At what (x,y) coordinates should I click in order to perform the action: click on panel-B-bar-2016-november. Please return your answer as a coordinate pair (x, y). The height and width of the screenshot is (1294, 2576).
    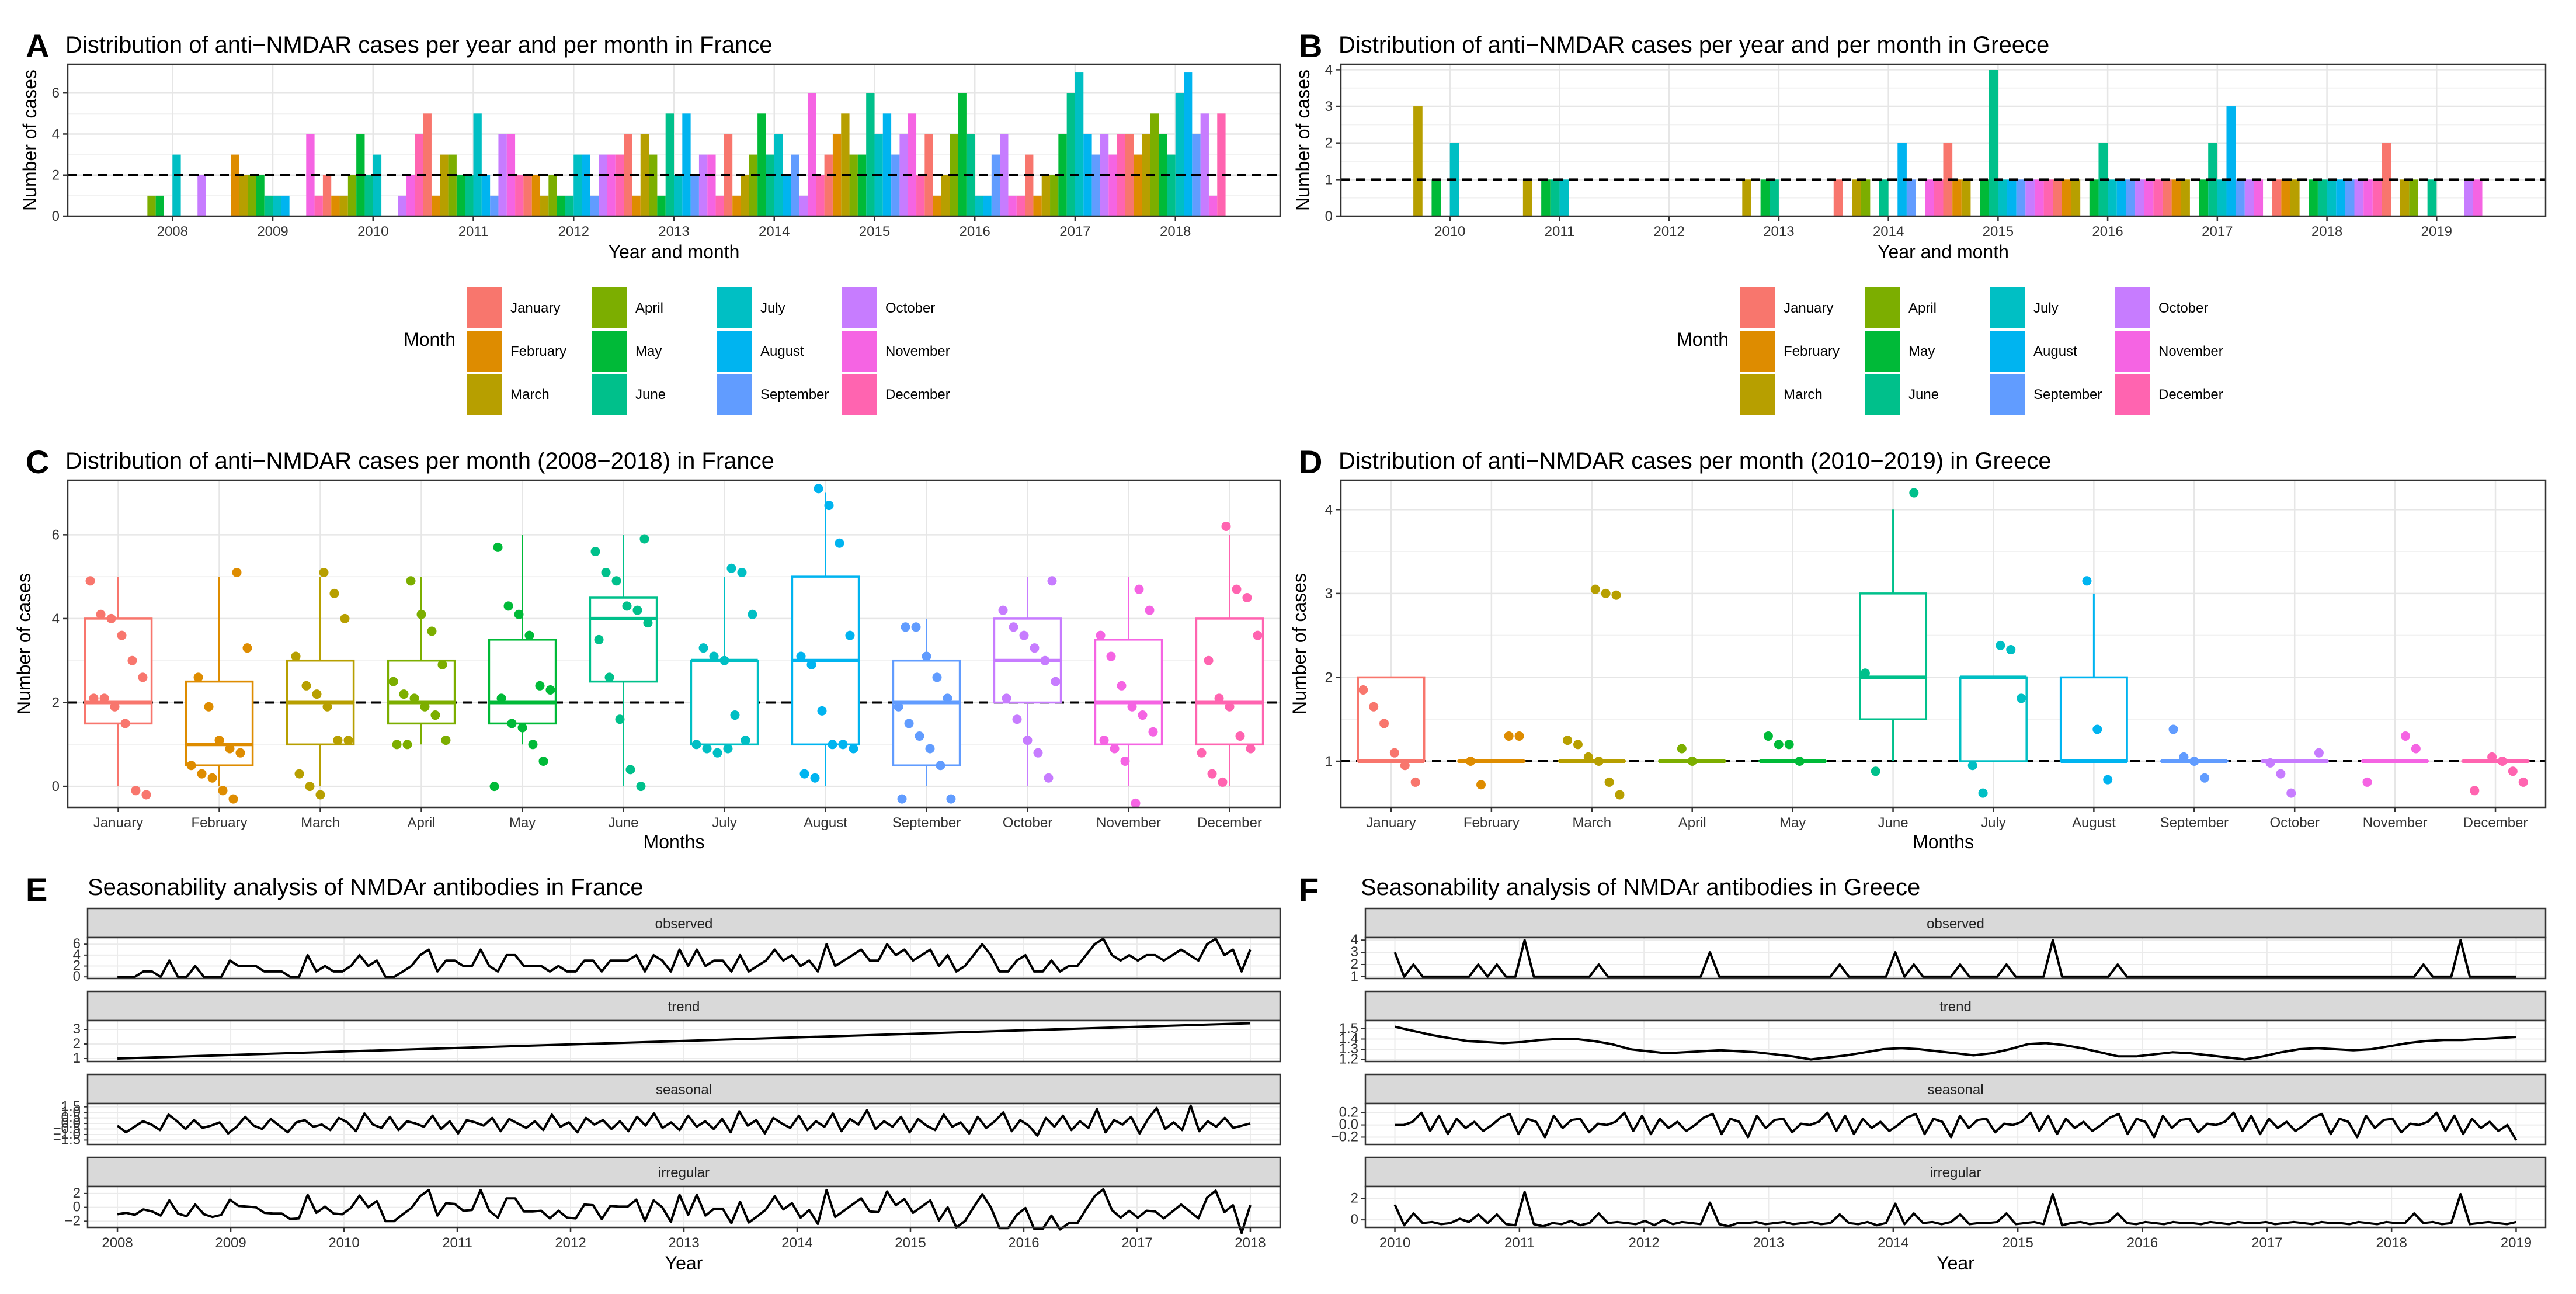
    Looking at the image, I should click on (2149, 197).